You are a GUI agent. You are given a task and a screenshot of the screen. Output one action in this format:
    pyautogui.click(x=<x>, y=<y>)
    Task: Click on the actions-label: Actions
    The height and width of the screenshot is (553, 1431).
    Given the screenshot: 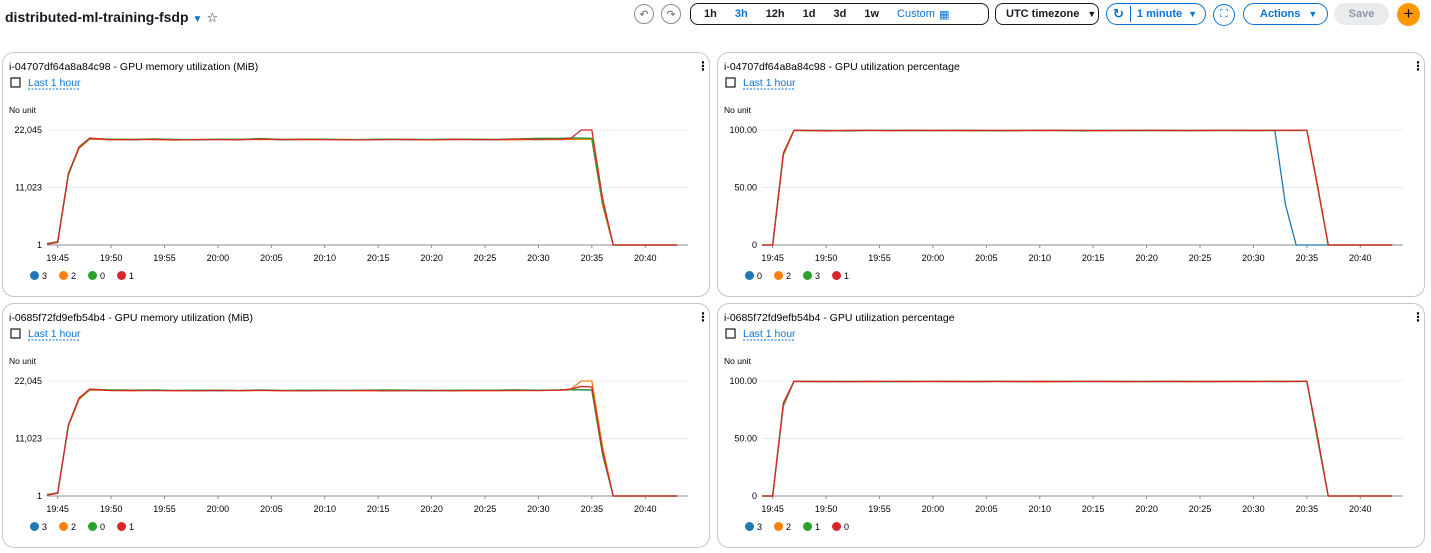 What is the action you would take?
    pyautogui.click(x=1280, y=14)
    